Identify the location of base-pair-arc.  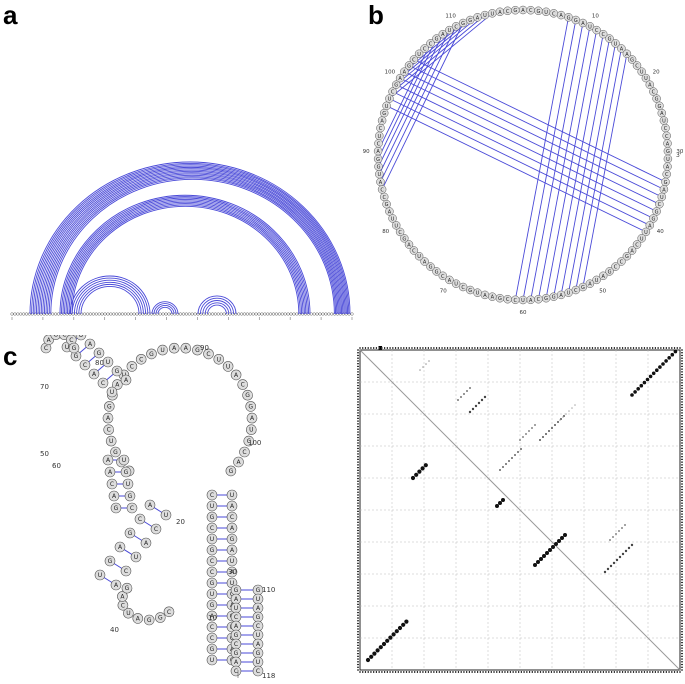
(192, 245).